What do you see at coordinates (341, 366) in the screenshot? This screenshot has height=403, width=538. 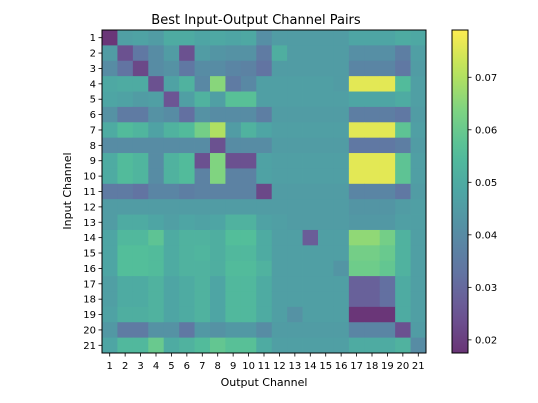 I see `x-tick-label: 16` at bounding box center [341, 366].